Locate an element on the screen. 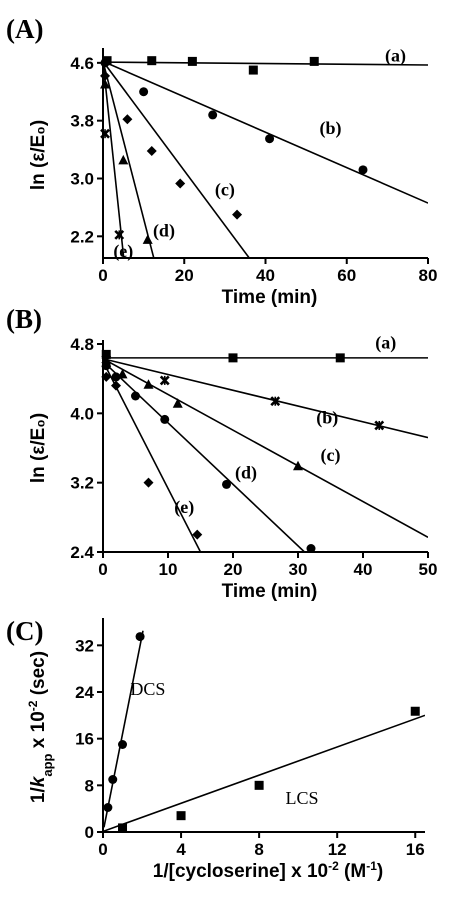 The height and width of the screenshot is (913, 459). panel-b-series-5: (e) is located at coordinates (152, 456).